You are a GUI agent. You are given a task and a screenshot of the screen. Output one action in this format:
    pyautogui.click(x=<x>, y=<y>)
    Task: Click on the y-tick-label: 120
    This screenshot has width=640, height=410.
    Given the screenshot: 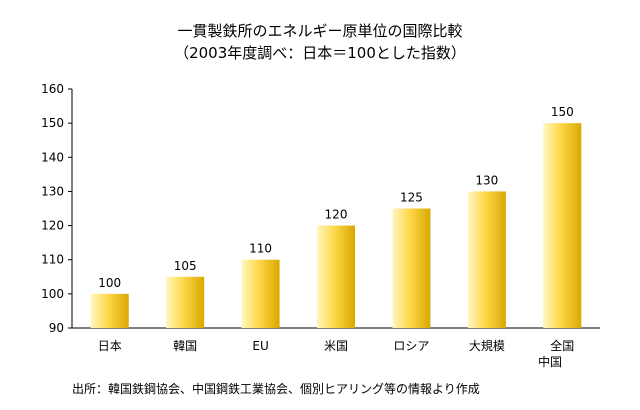 What is the action you would take?
    pyautogui.click(x=52, y=226)
    